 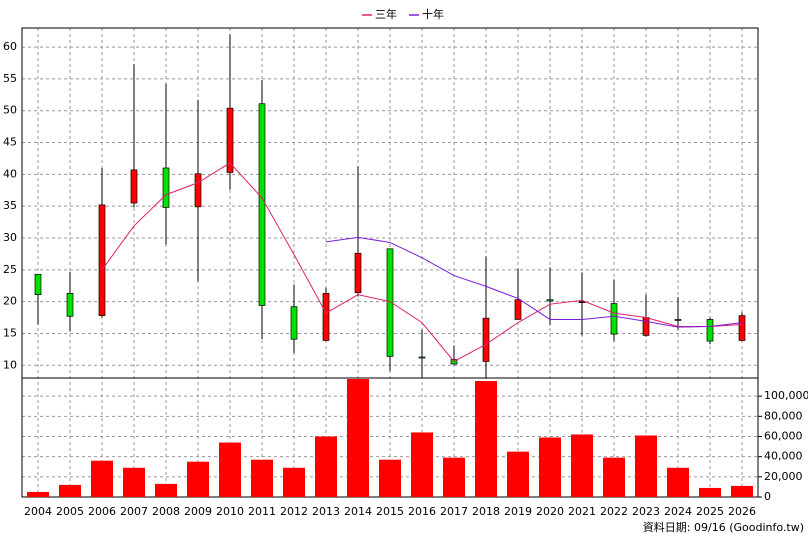 What do you see at coordinates (10, 78) in the screenshot?
I see `y-tick-label: 55` at bounding box center [10, 78].